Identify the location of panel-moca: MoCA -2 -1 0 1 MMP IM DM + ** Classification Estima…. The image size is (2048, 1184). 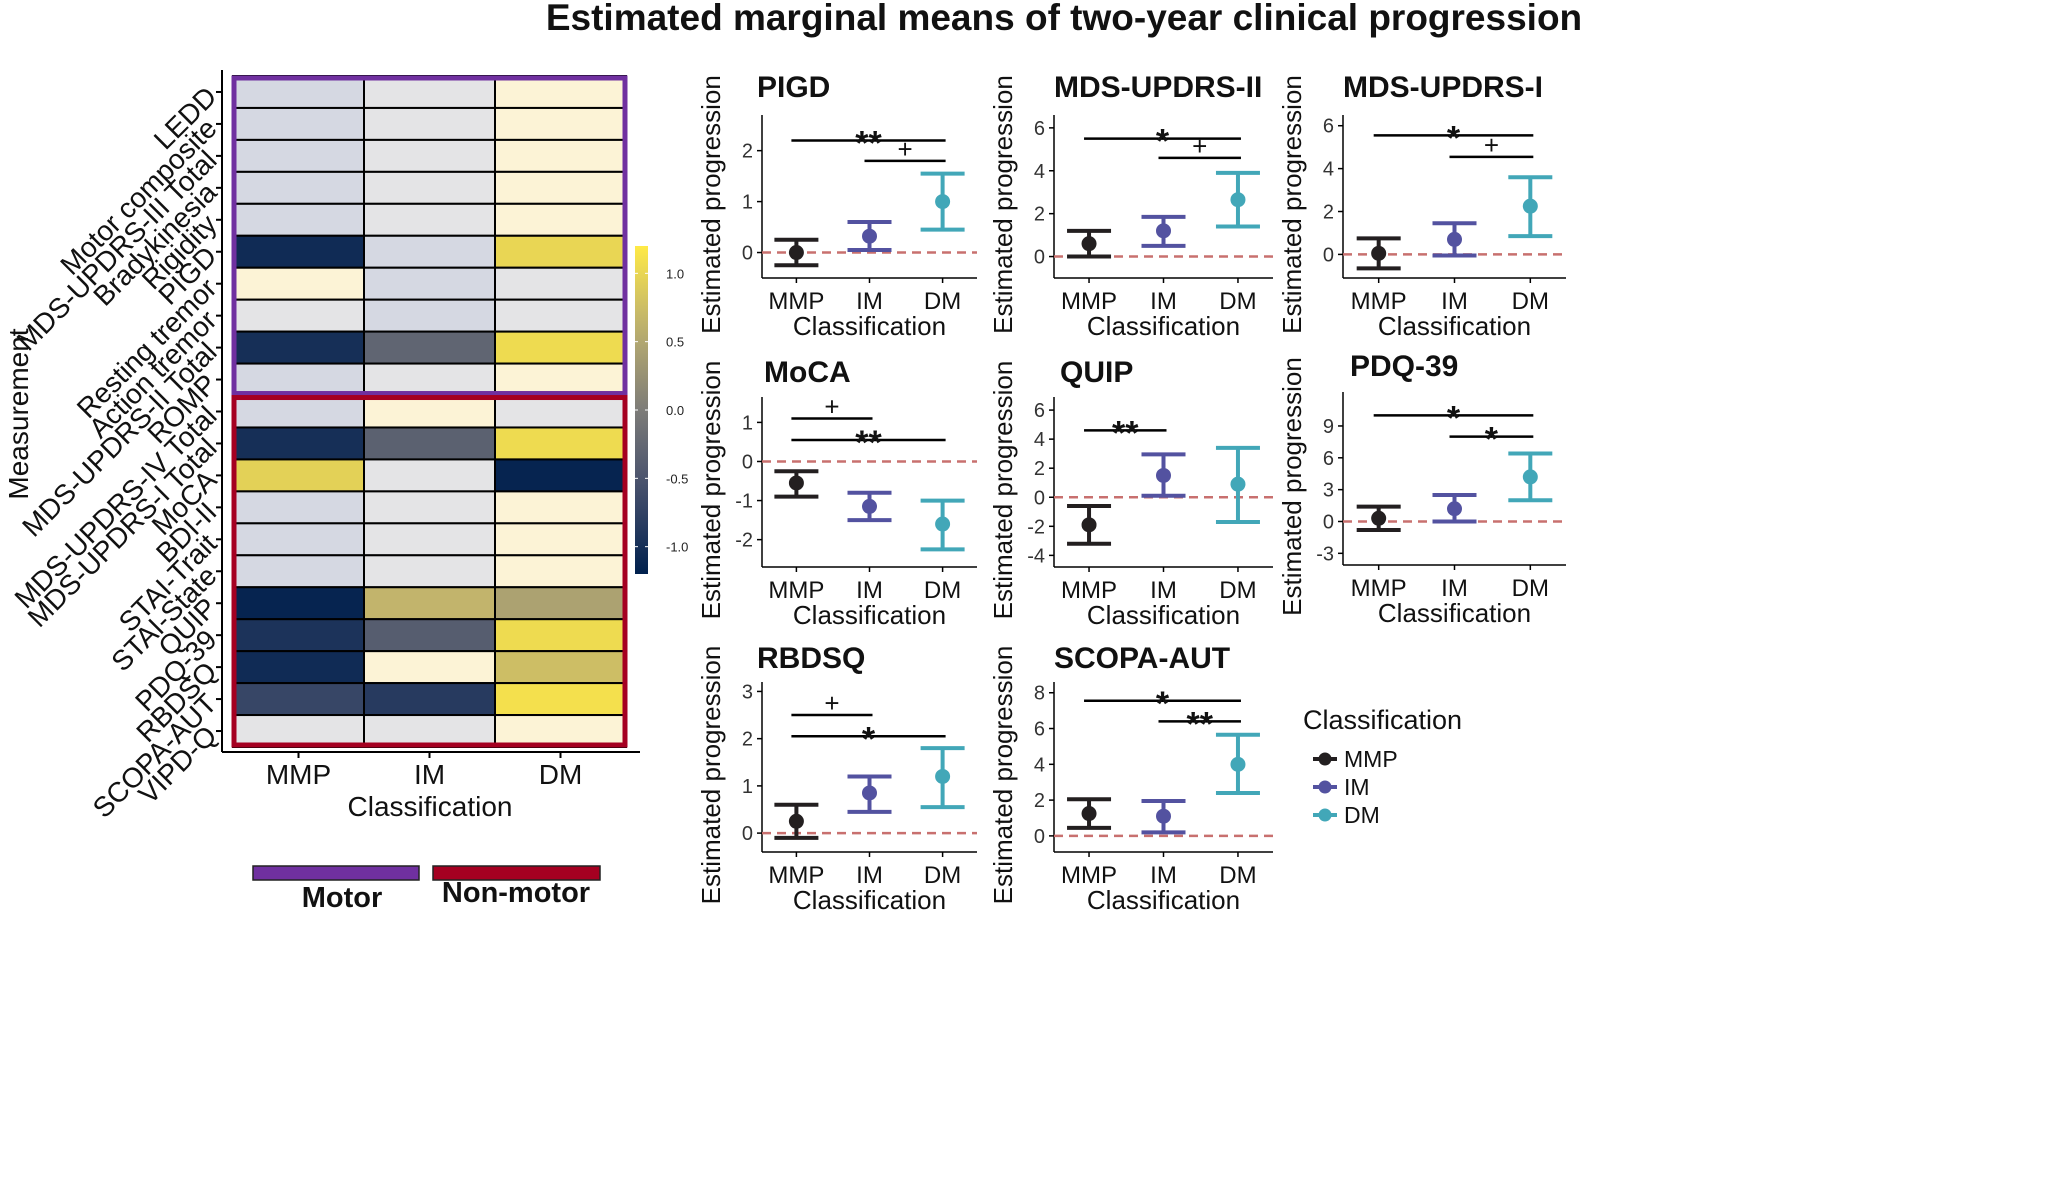
(836, 493).